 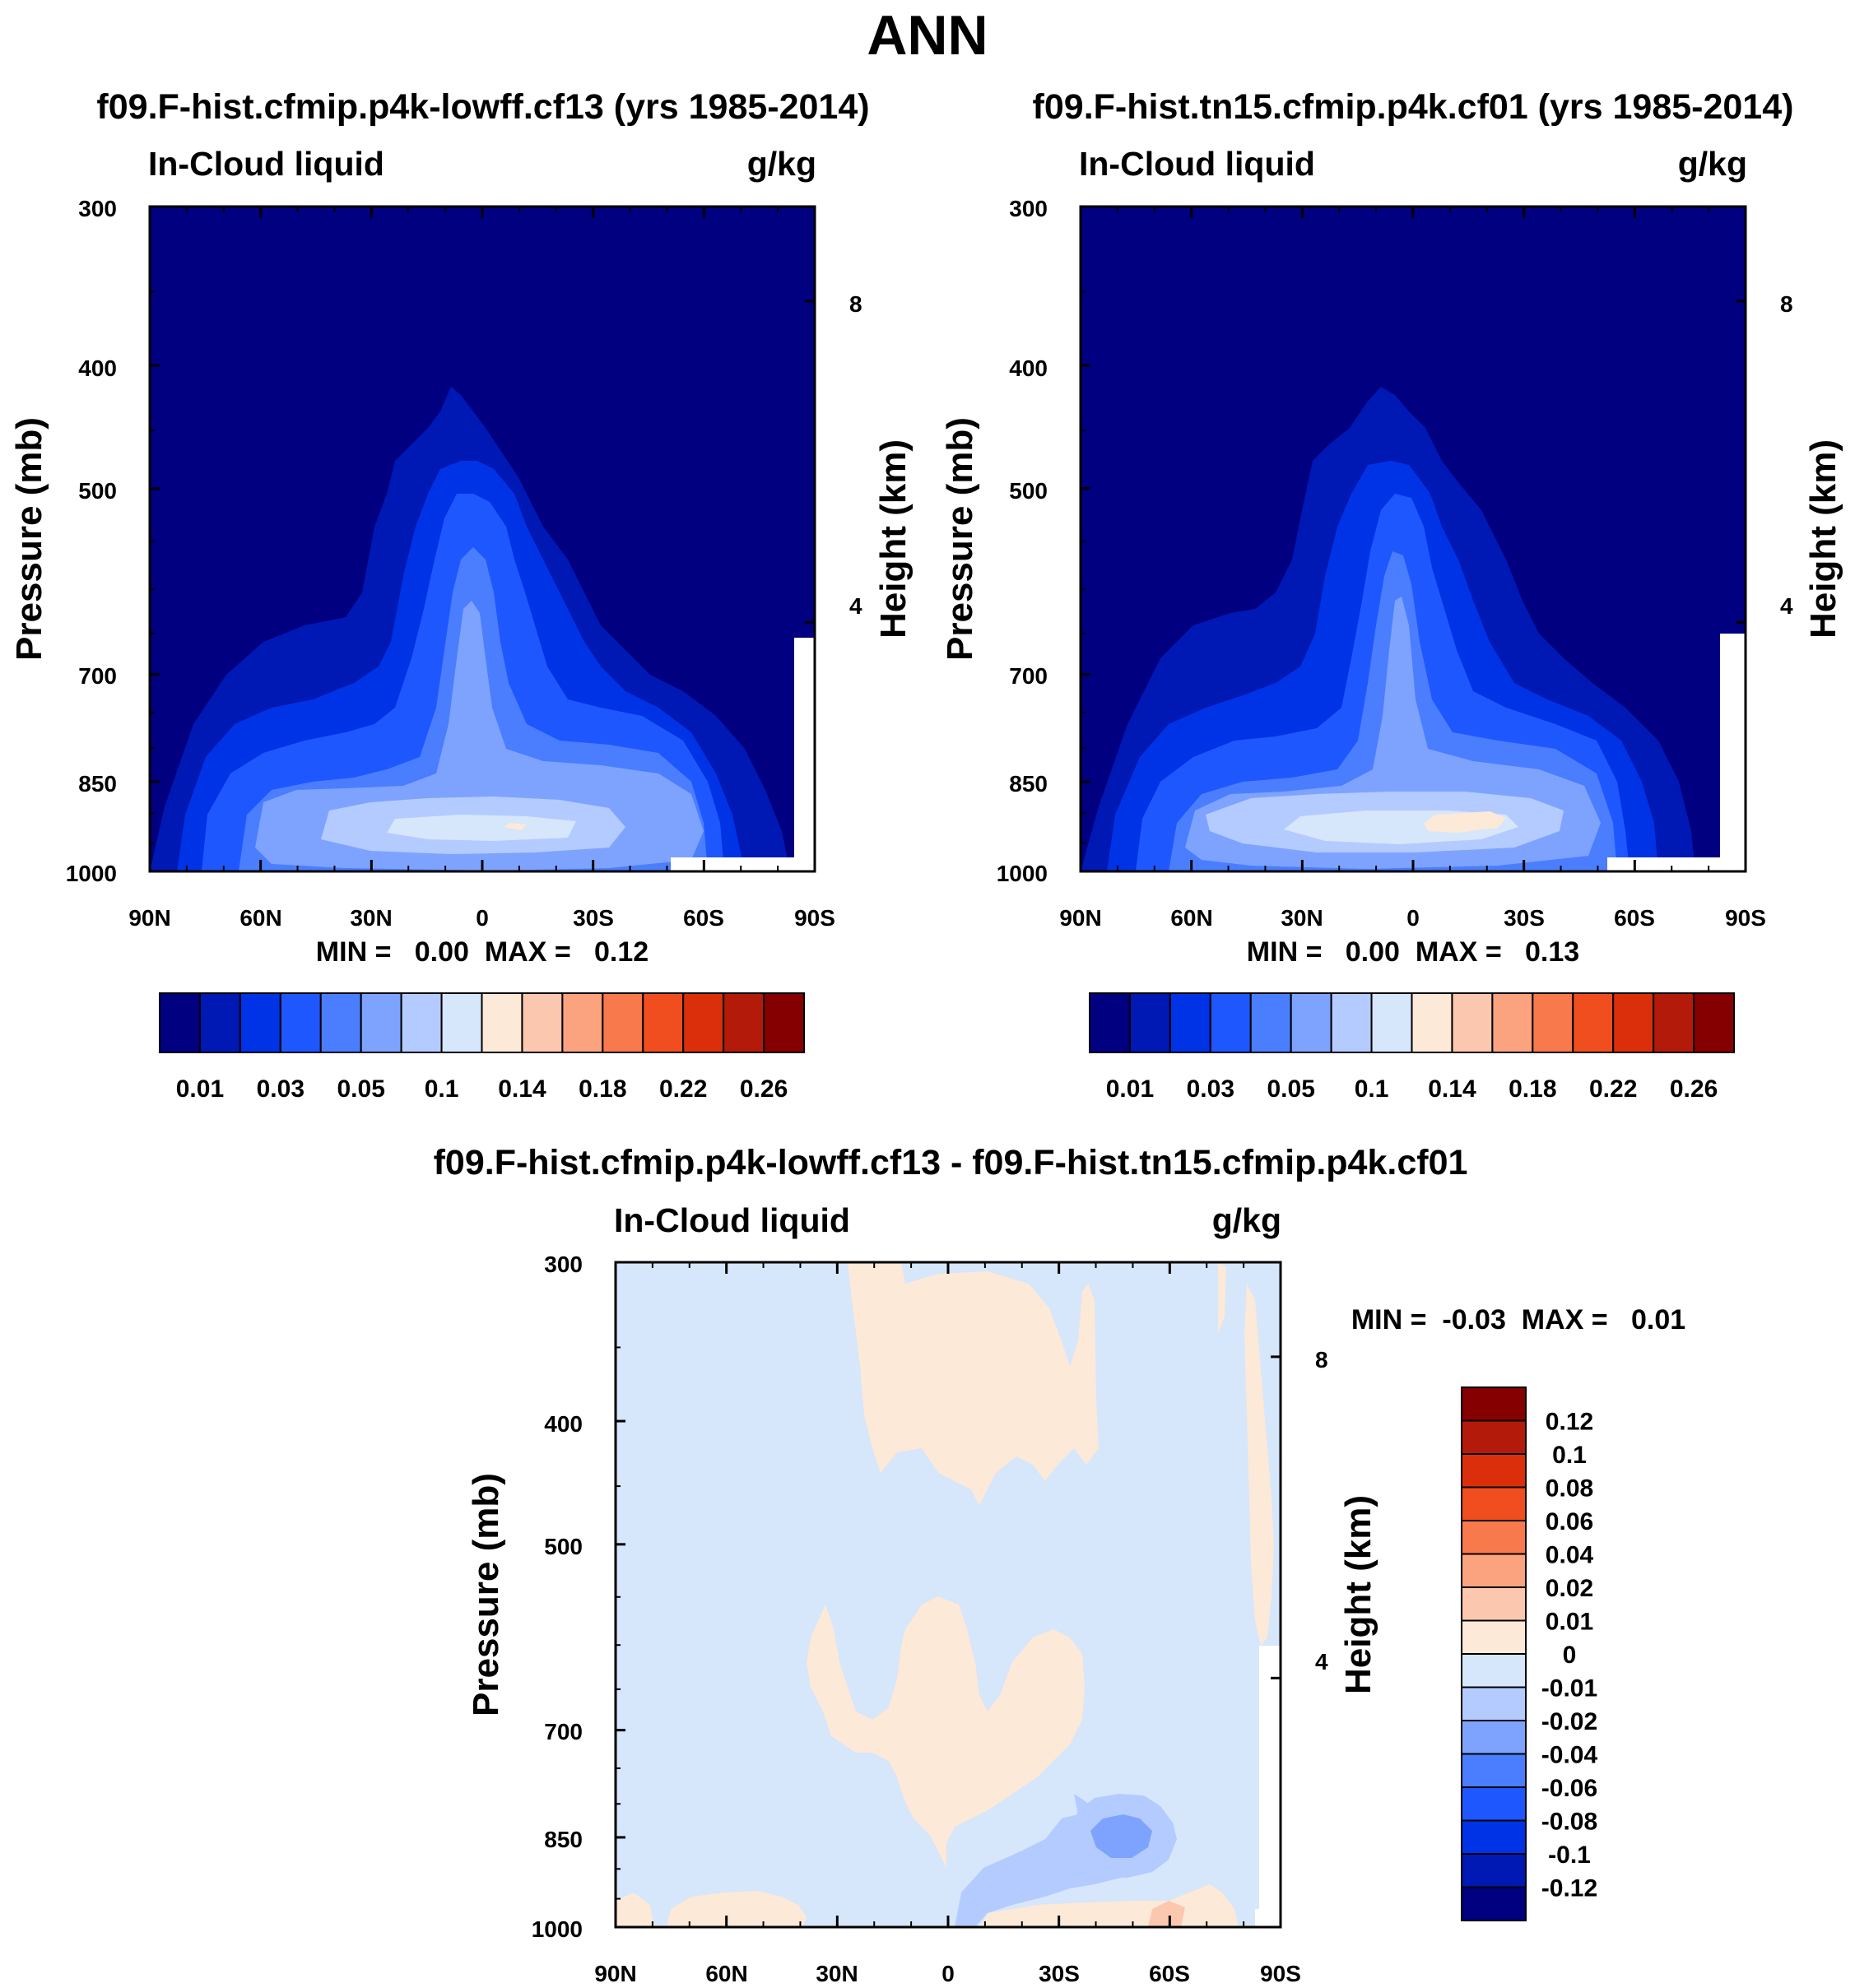 What do you see at coordinates (602, 1089) in the screenshot?
I see `panel-a-colorbar-label: 0.18` at bounding box center [602, 1089].